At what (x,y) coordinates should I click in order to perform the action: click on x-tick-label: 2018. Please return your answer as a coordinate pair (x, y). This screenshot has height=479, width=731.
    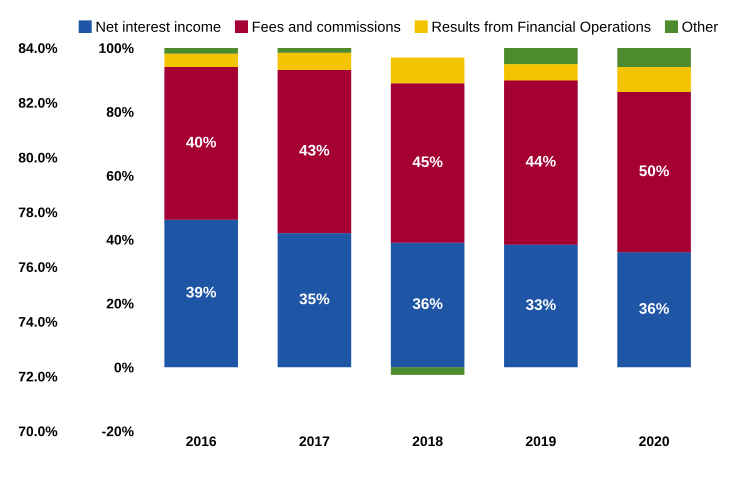
    Looking at the image, I should click on (427, 441).